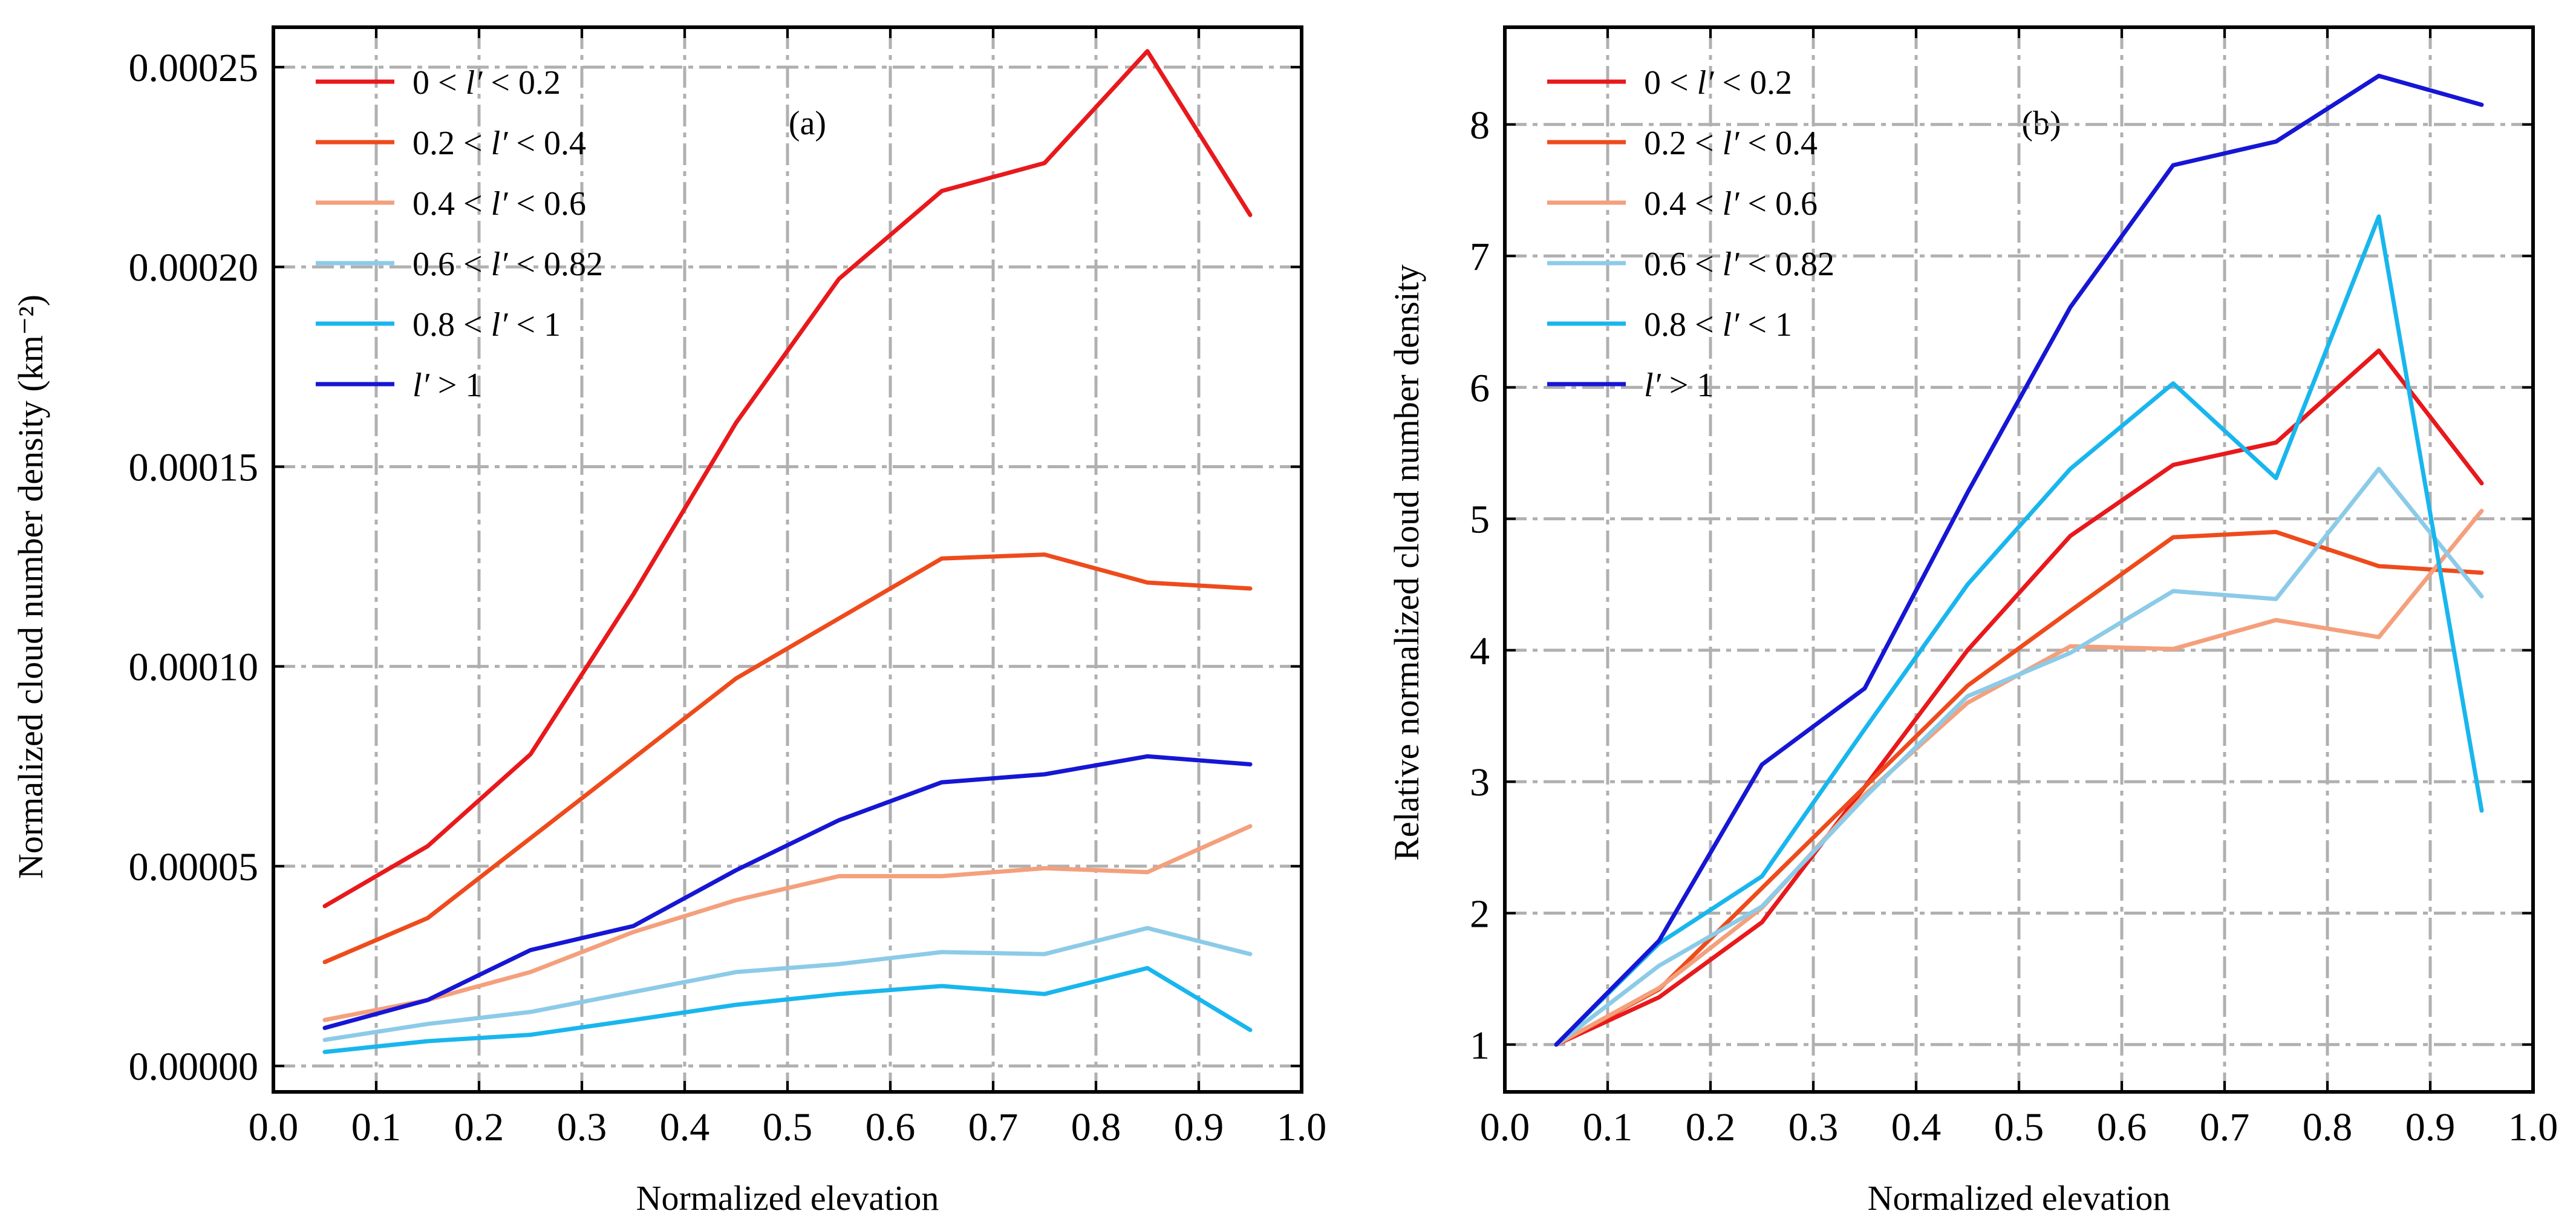 The image size is (2576, 1228). I want to click on x-axis-label-b: Normalized elevation, so click(2019, 1198).